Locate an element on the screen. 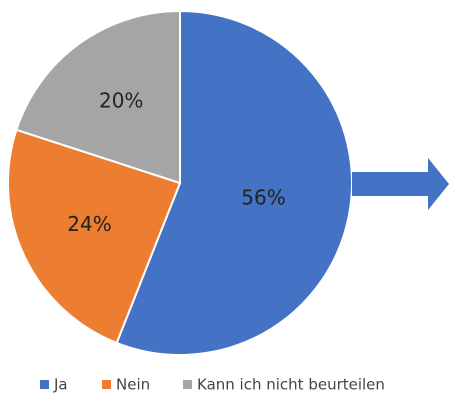 The height and width of the screenshot is (401, 449). legend-label: Nein is located at coordinates (133, 385).